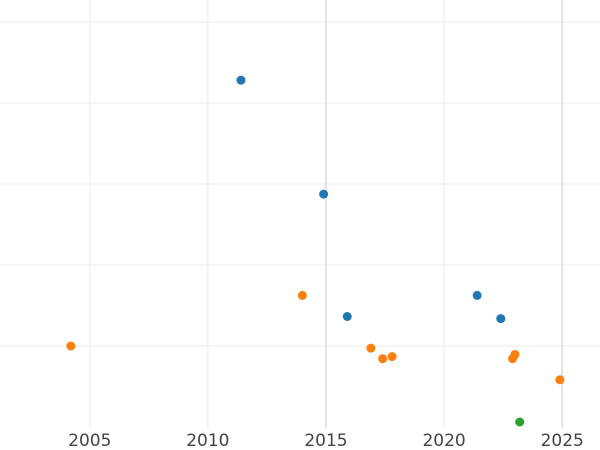  What do you see at coordinates (89, 440) in the screenshot?
I see `x-tick-label-2005: 2005` at bounding box center [89, 440].